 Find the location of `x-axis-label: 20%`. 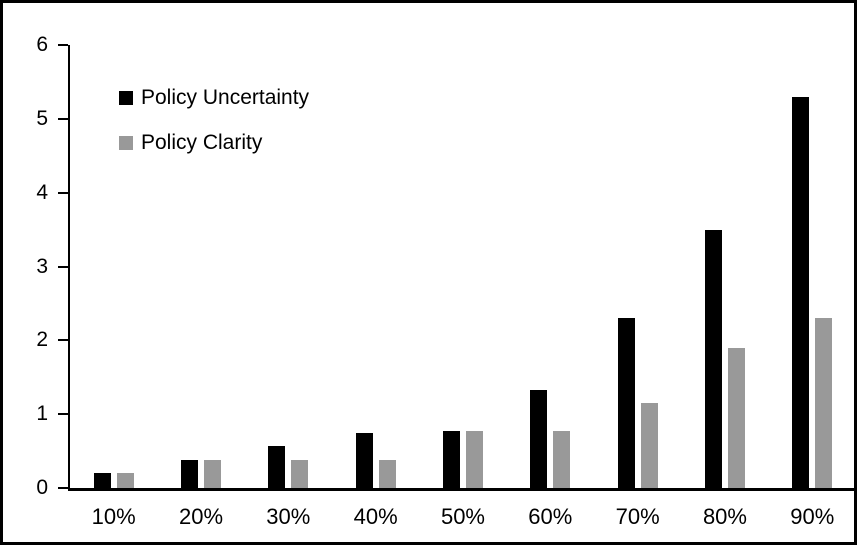

x-axis-label: 20% is located at coordinates (201, 516).